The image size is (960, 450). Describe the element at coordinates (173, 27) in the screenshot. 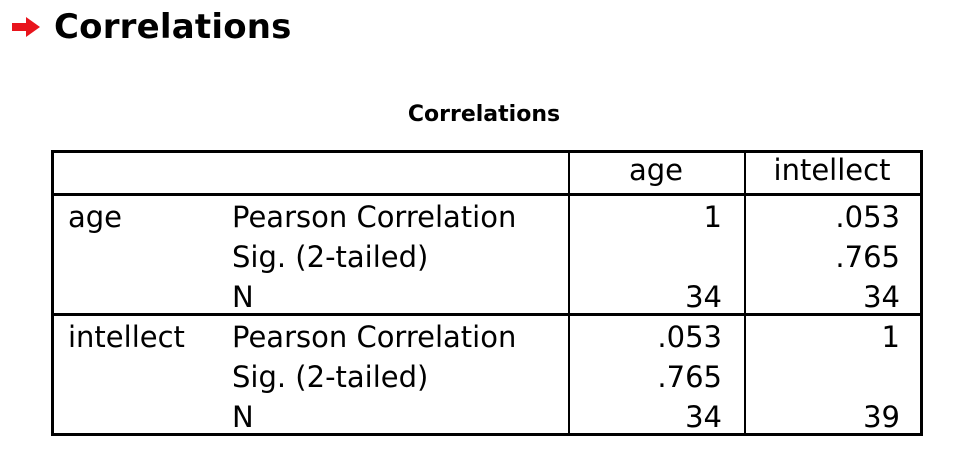

I see `heading-title: Correlations` at that location.